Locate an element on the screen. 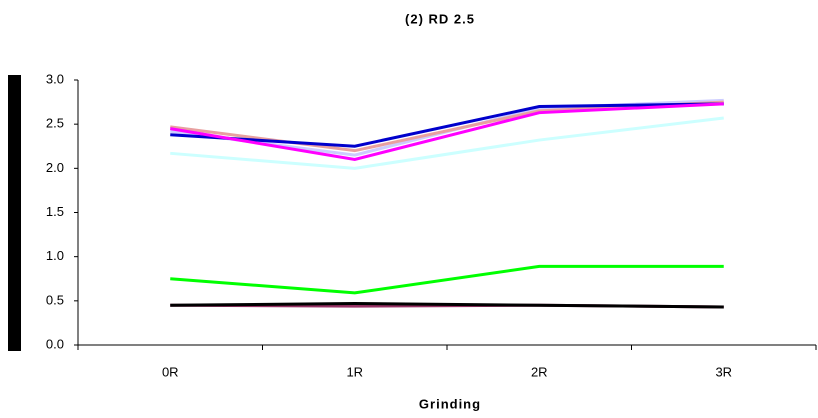  y-axis-label-box is located at coordinates (14, 213).